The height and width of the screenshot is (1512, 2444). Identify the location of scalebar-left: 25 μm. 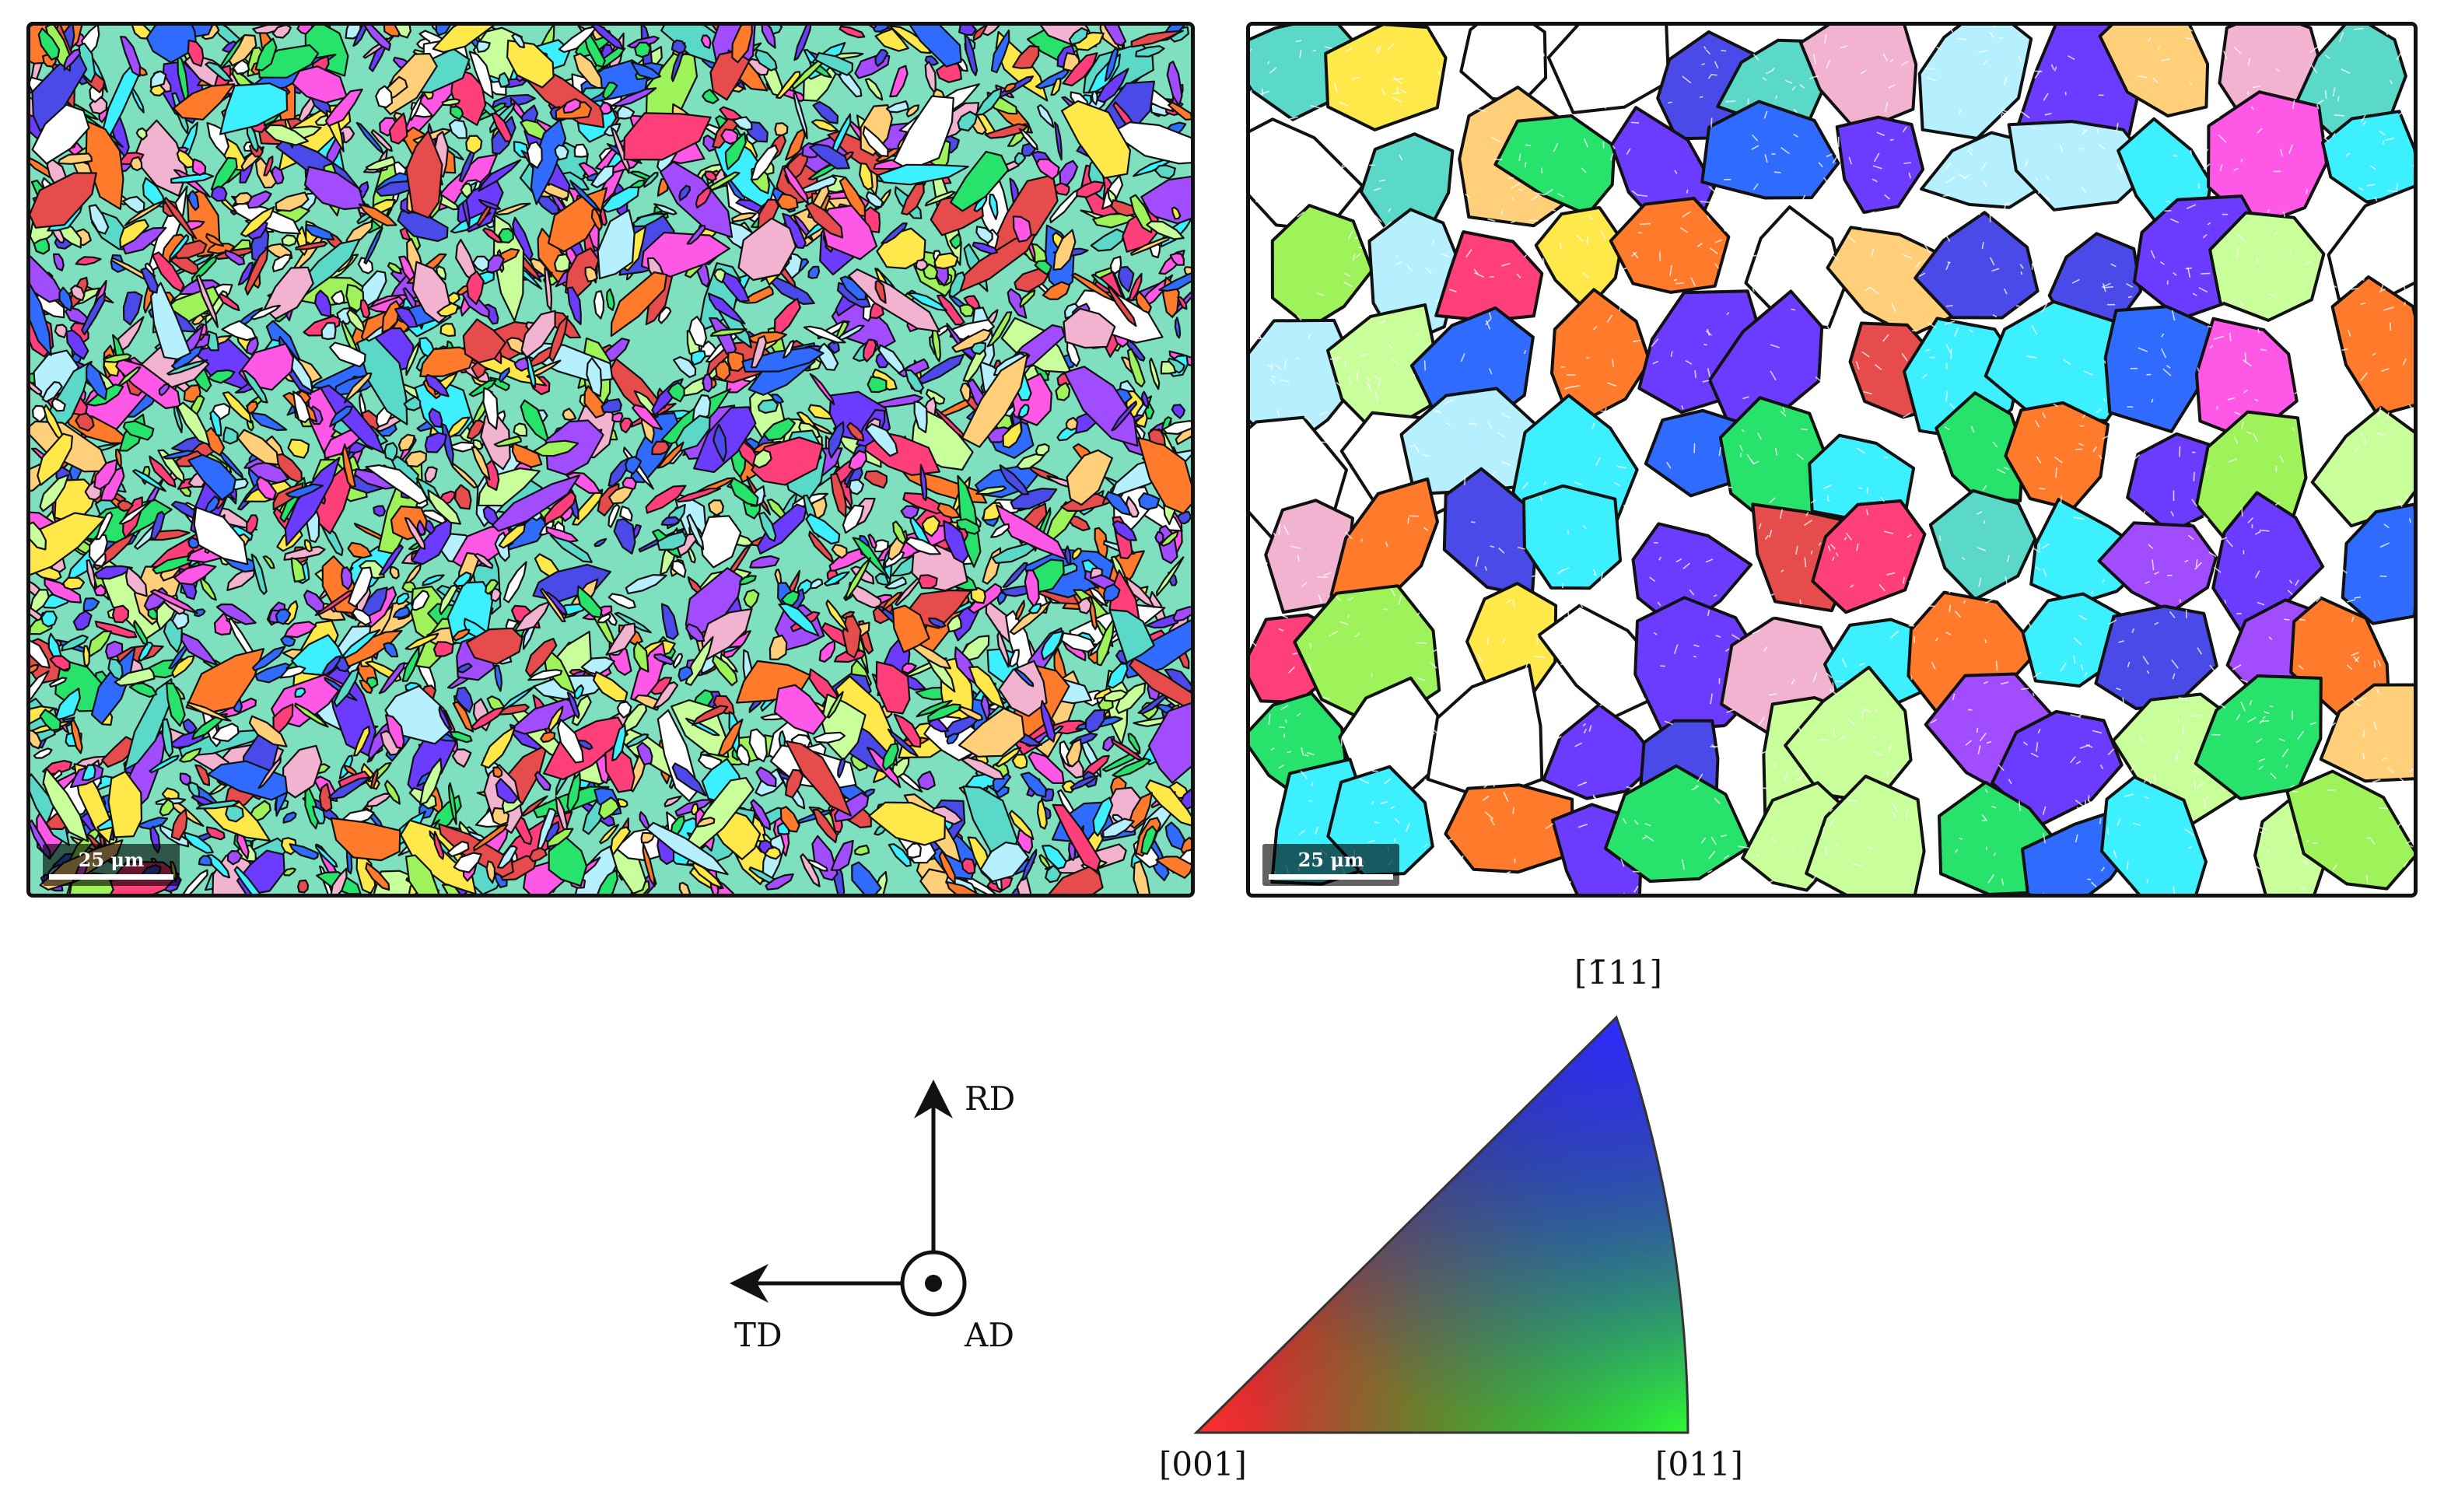
(112, 865).